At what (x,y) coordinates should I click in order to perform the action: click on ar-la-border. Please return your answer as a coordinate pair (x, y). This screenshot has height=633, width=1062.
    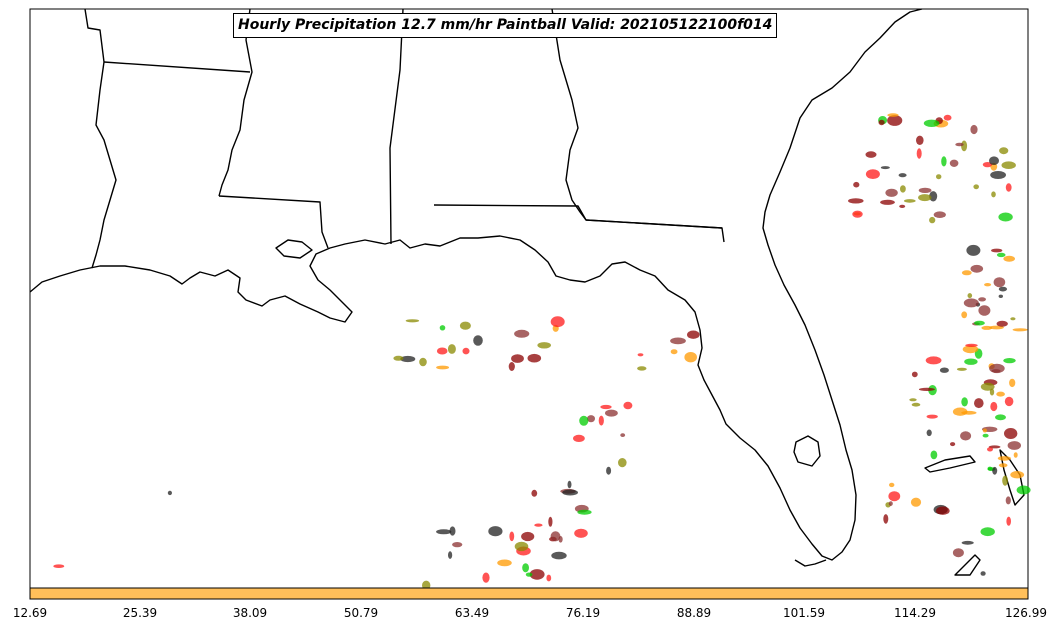
    Looking at the image, I should click on (177, 67).